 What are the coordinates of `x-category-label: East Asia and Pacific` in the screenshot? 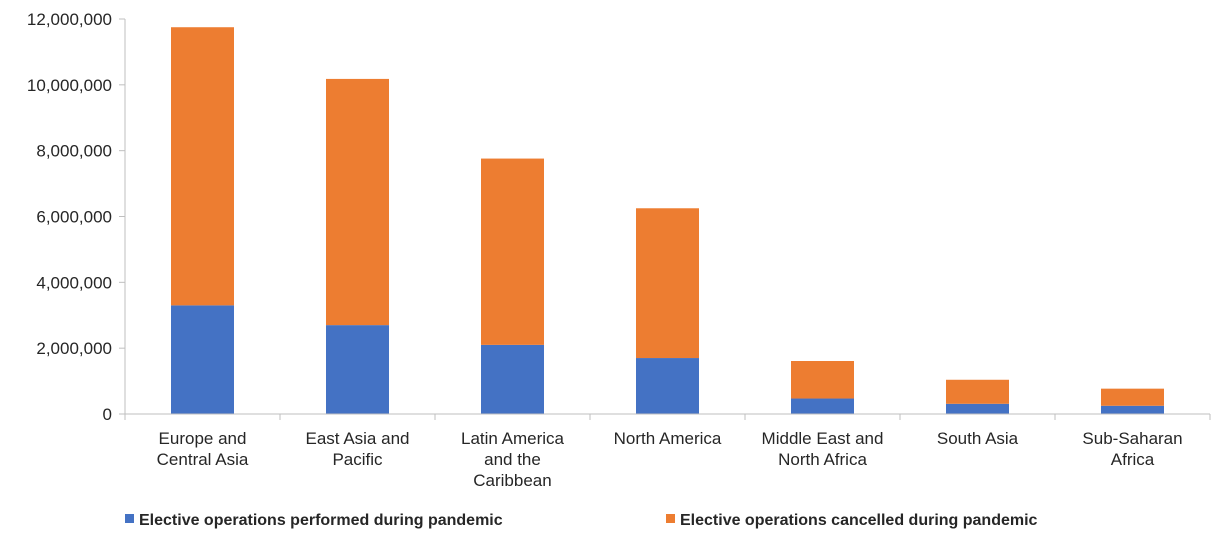 It's located at (358, 449).